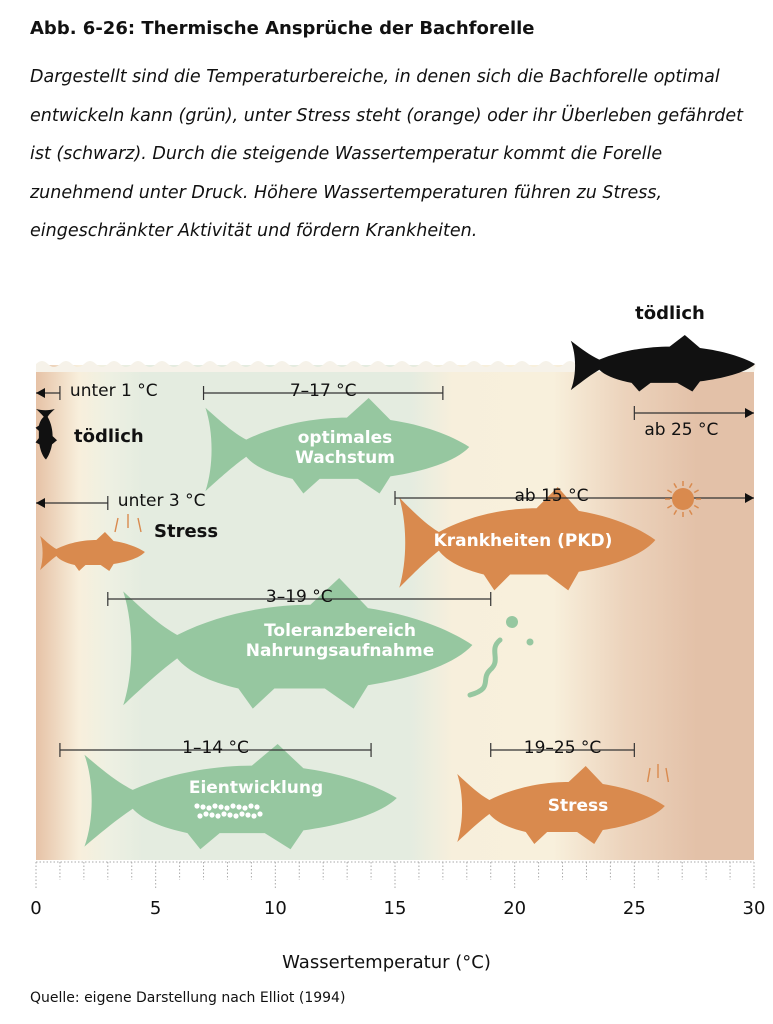  What do you see at coordinates (515, 908) in the screenshot?
I see `x-tick-label: 20` at bounding box center [515, 908].